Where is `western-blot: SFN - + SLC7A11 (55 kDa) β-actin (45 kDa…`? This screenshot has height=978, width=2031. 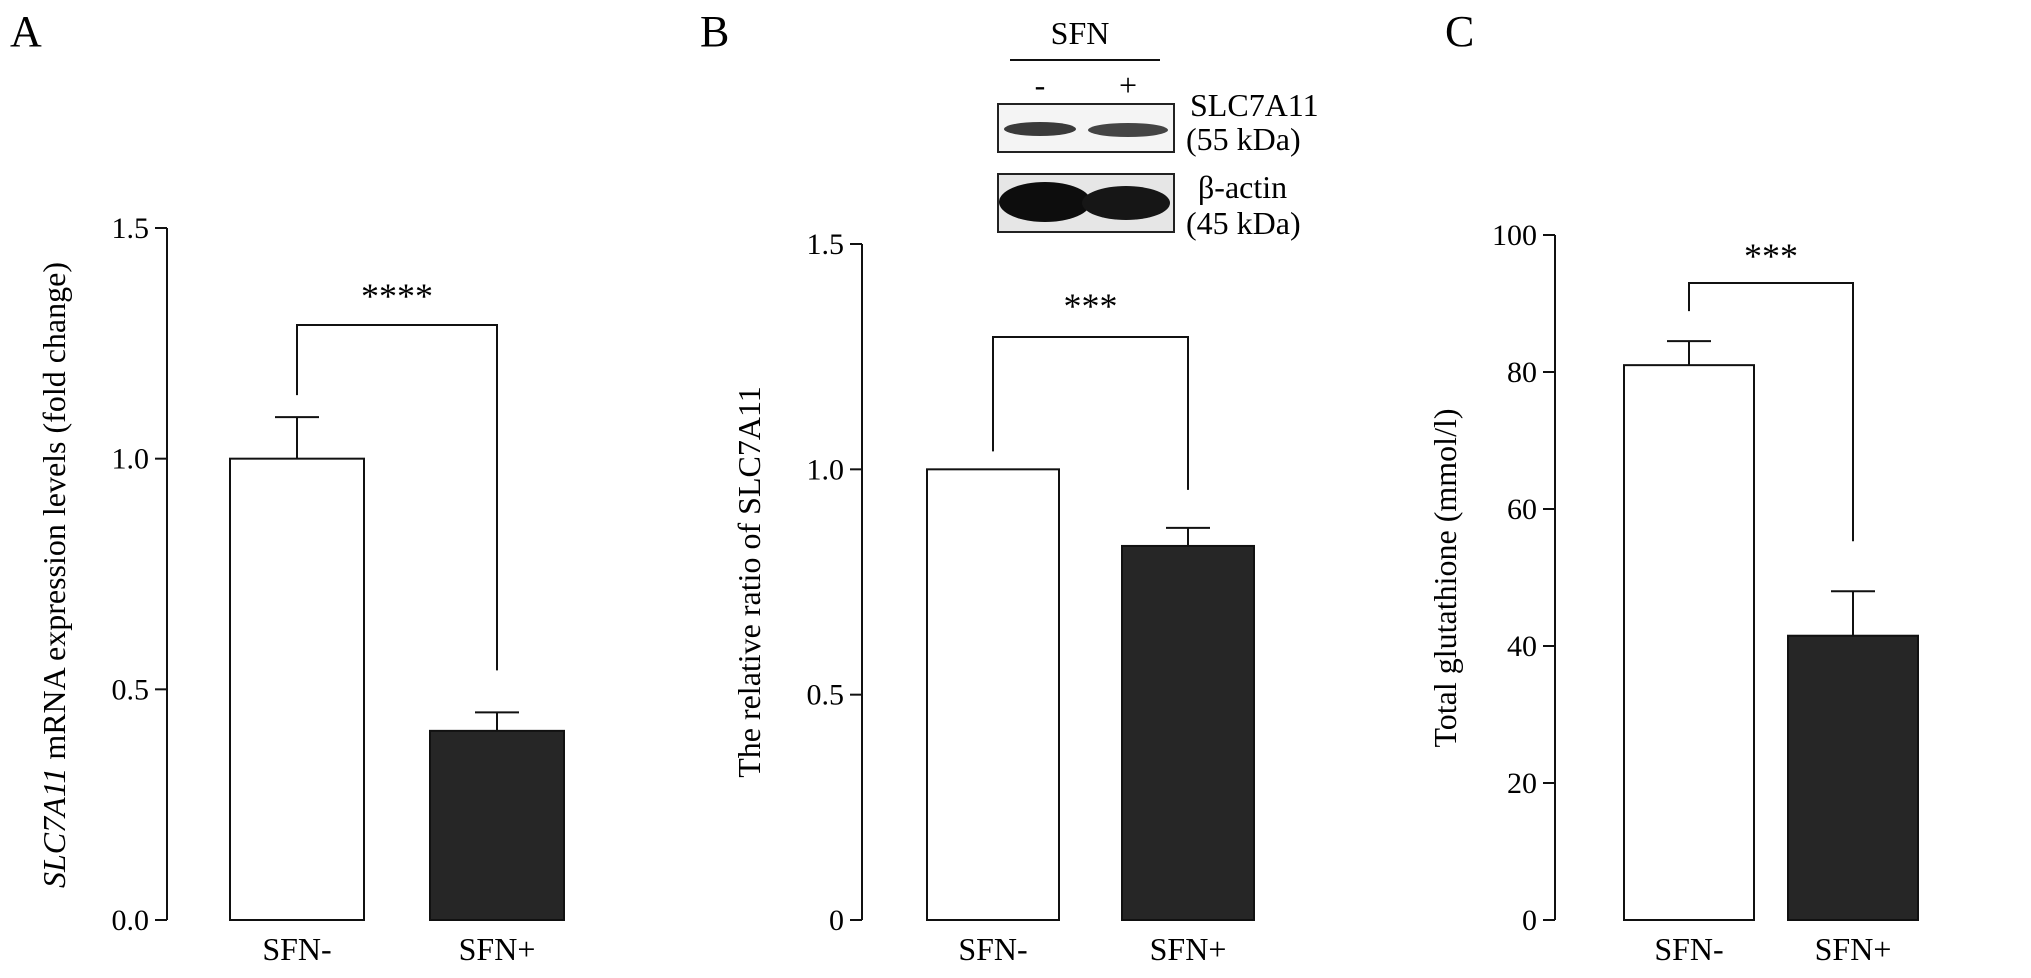 western-blot: SFN - + SLC7A11 (55 kDa) β-actin (45 kDa… is located at coordinates (1158, 128).